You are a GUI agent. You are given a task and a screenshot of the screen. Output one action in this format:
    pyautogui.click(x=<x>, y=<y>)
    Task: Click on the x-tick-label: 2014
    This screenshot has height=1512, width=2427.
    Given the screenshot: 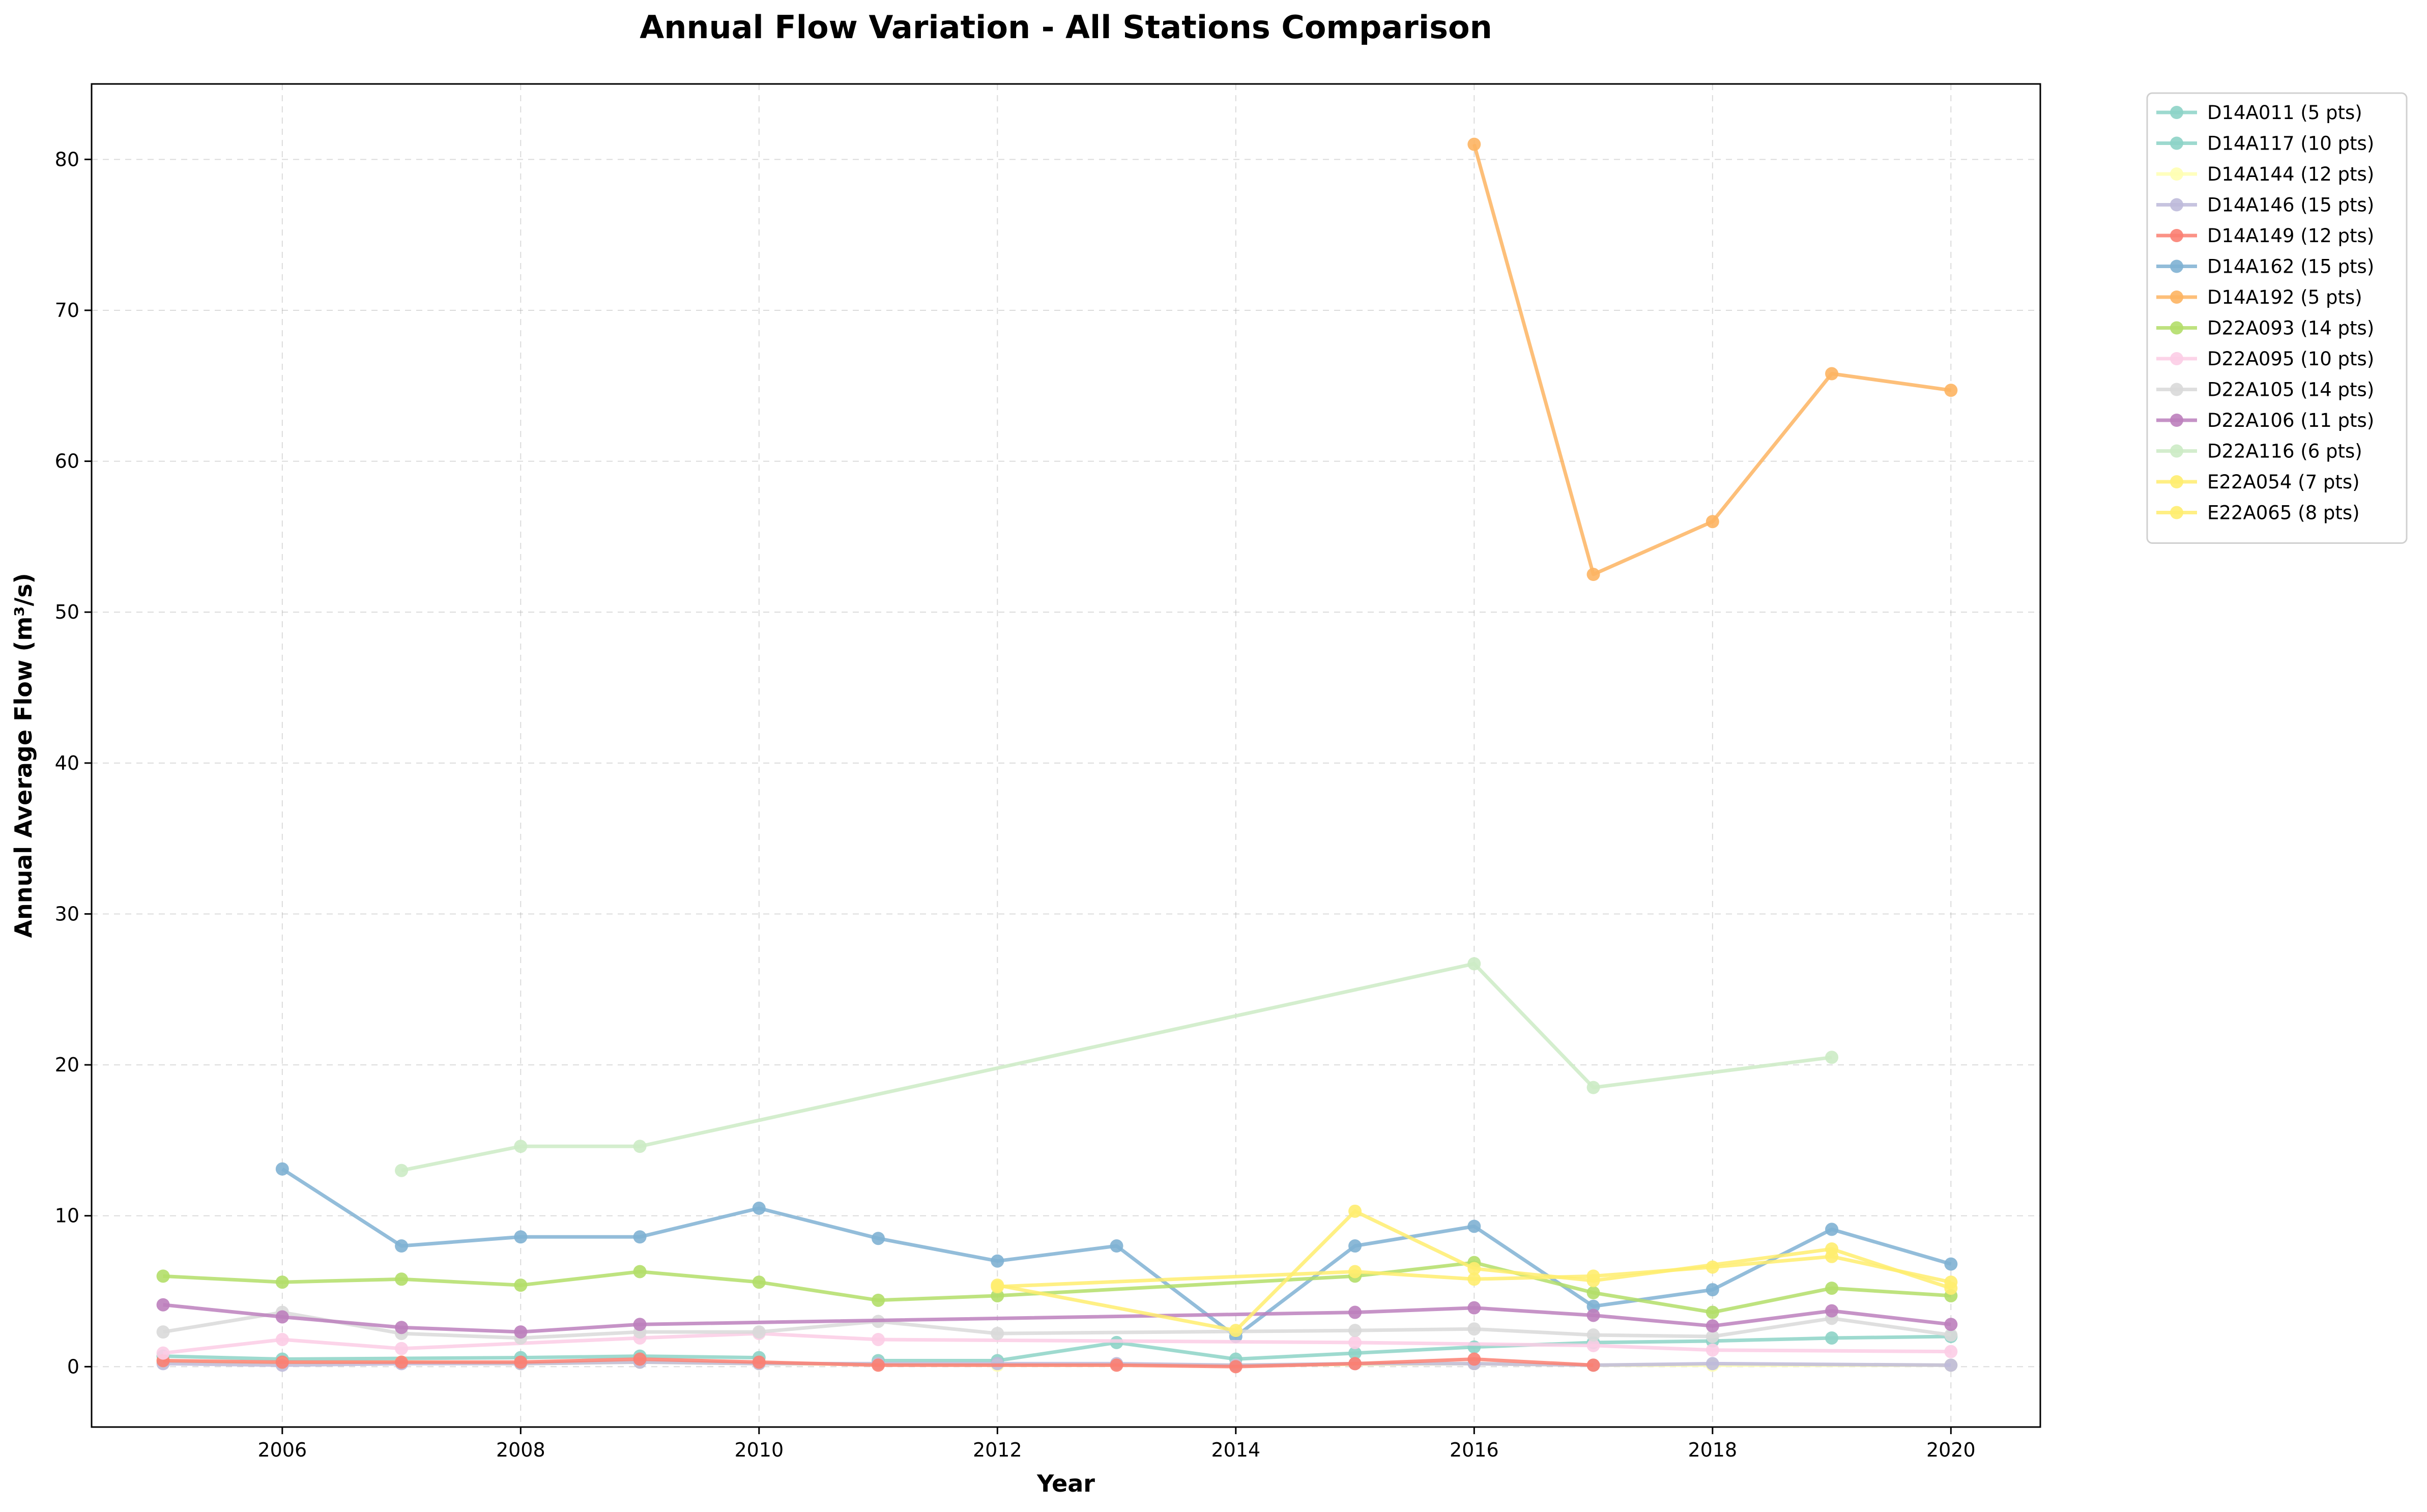 What is the action you would take?
    pyautogui.click(x=1235, y=1450)
    